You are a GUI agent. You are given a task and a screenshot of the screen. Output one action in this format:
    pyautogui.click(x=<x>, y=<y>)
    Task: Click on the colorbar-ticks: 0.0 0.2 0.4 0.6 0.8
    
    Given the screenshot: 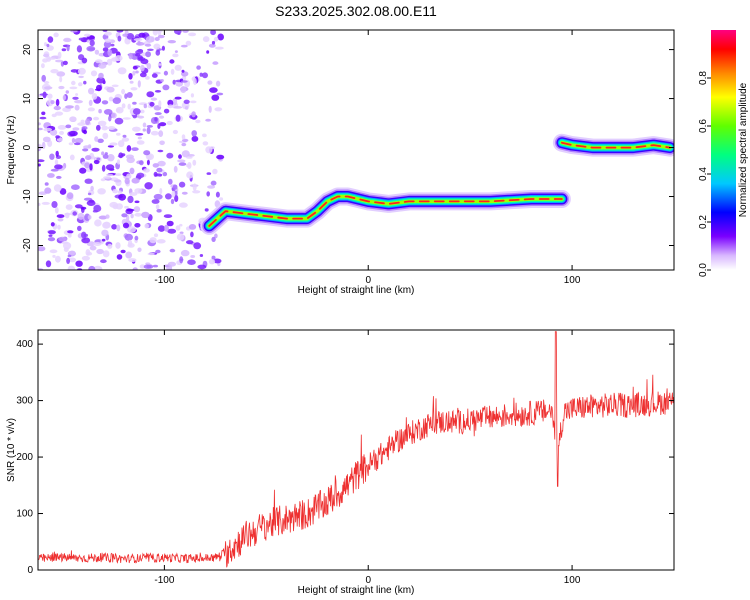 What is the action you would take?
    pyautogui.click(x=704, y=174)
    